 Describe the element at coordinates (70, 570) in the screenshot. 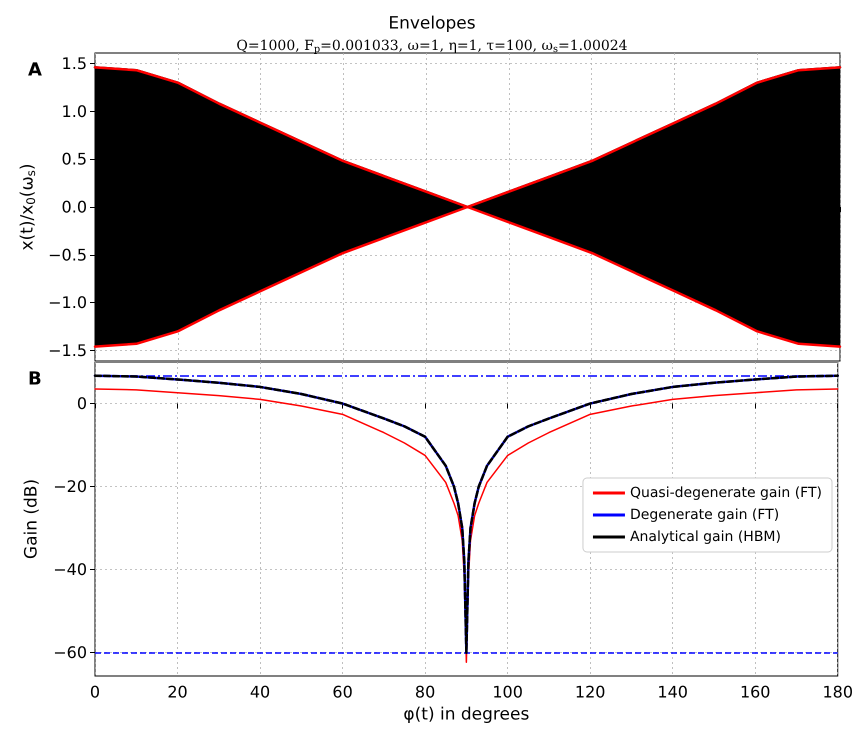

I see `y-tick-label: −40` at that location.